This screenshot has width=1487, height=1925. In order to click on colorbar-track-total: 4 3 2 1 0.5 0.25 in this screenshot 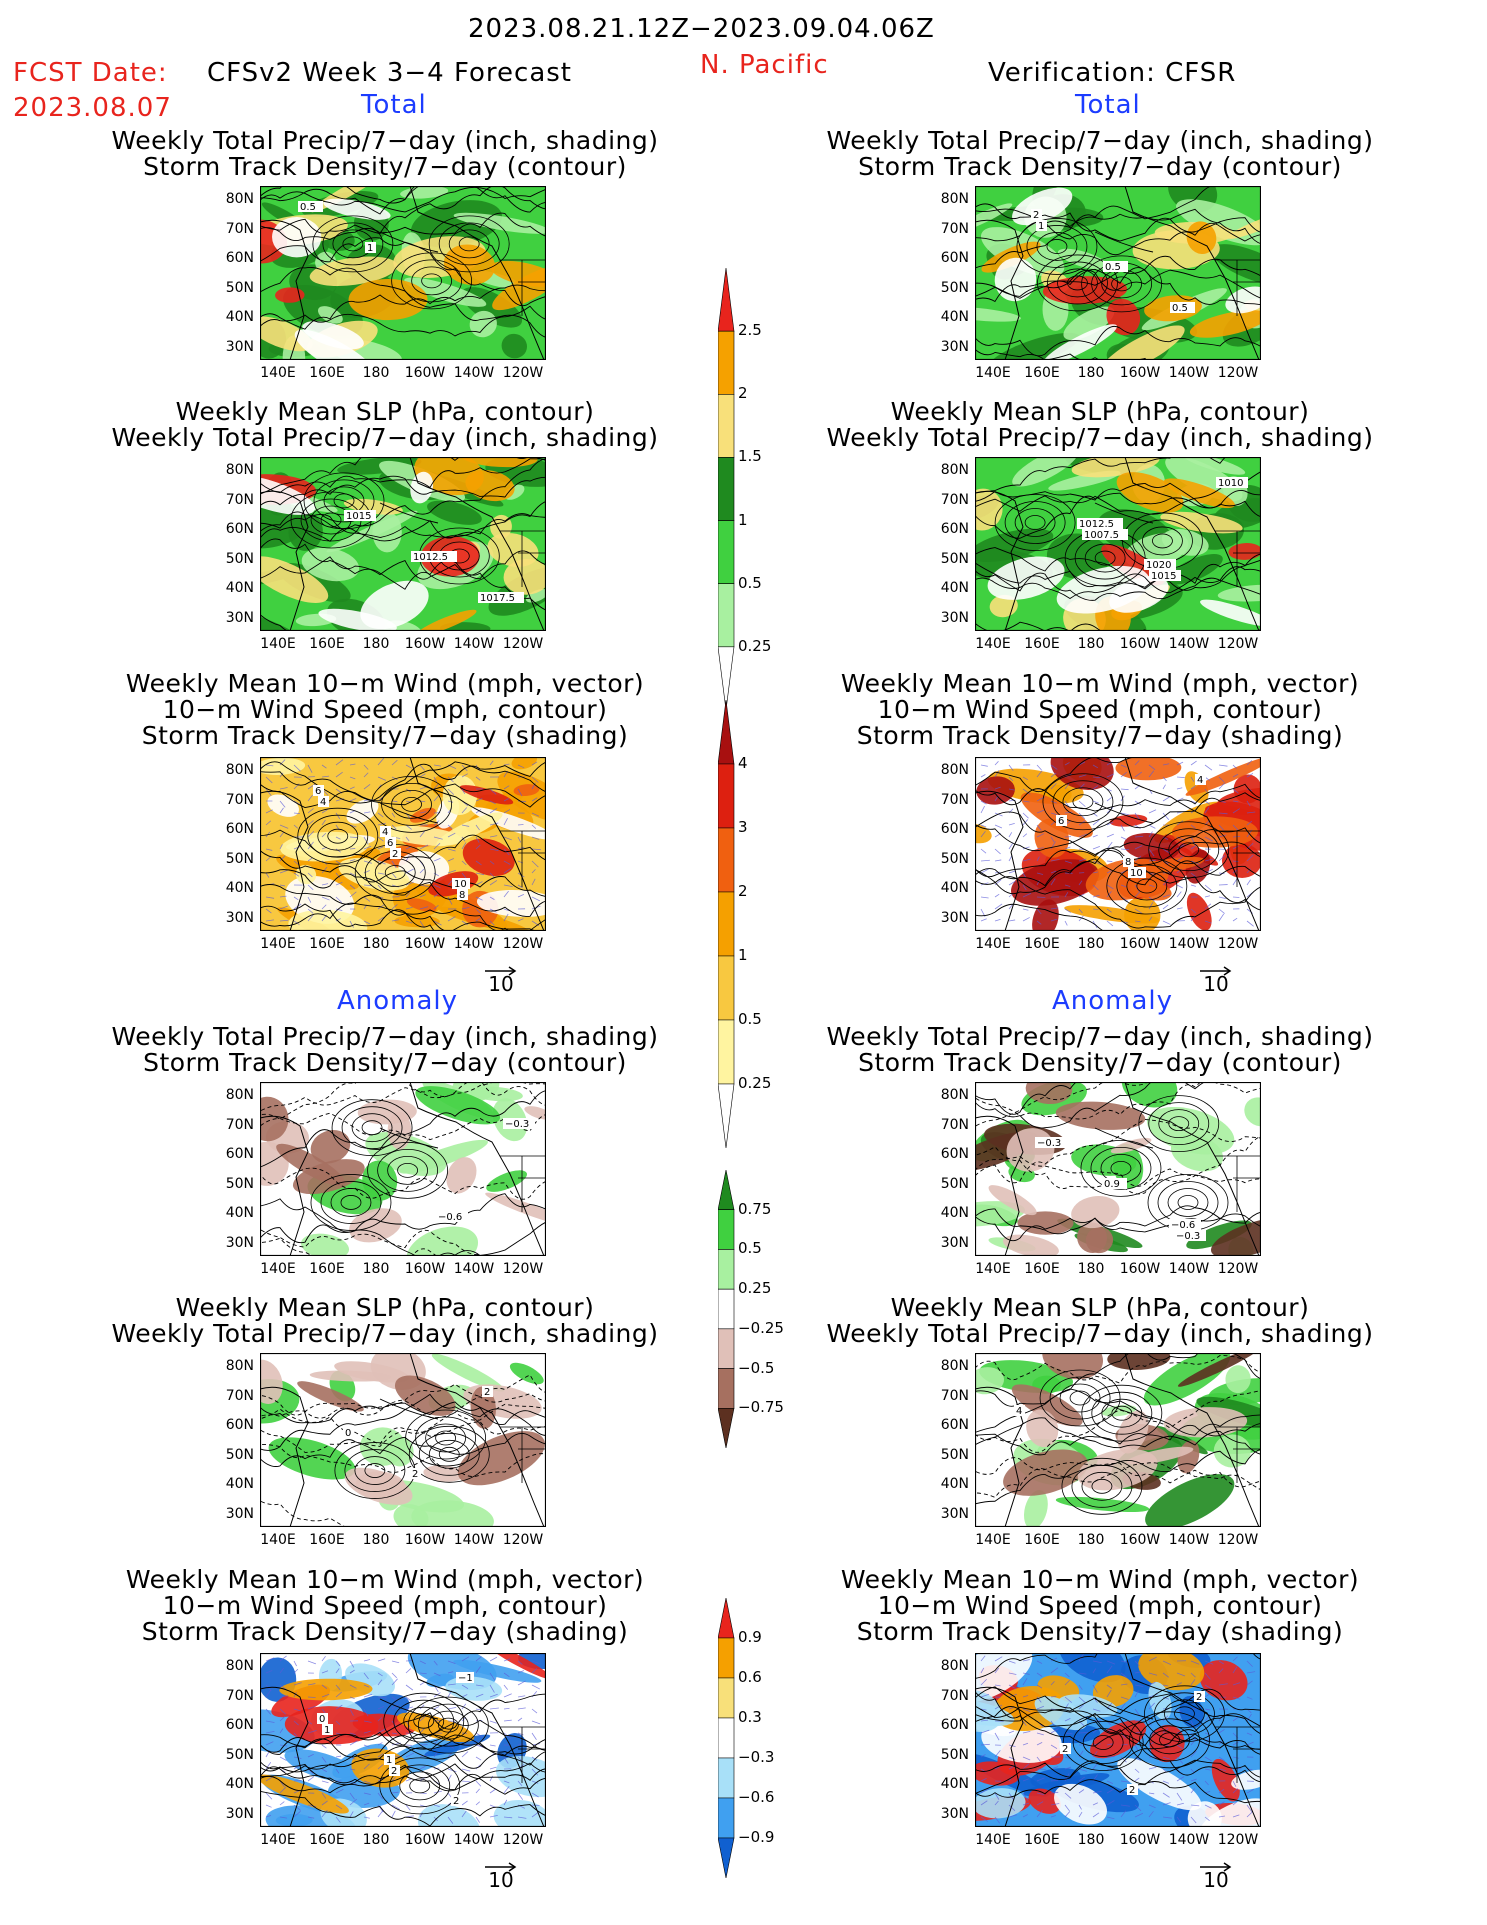, I will do `click(757, 924)`.